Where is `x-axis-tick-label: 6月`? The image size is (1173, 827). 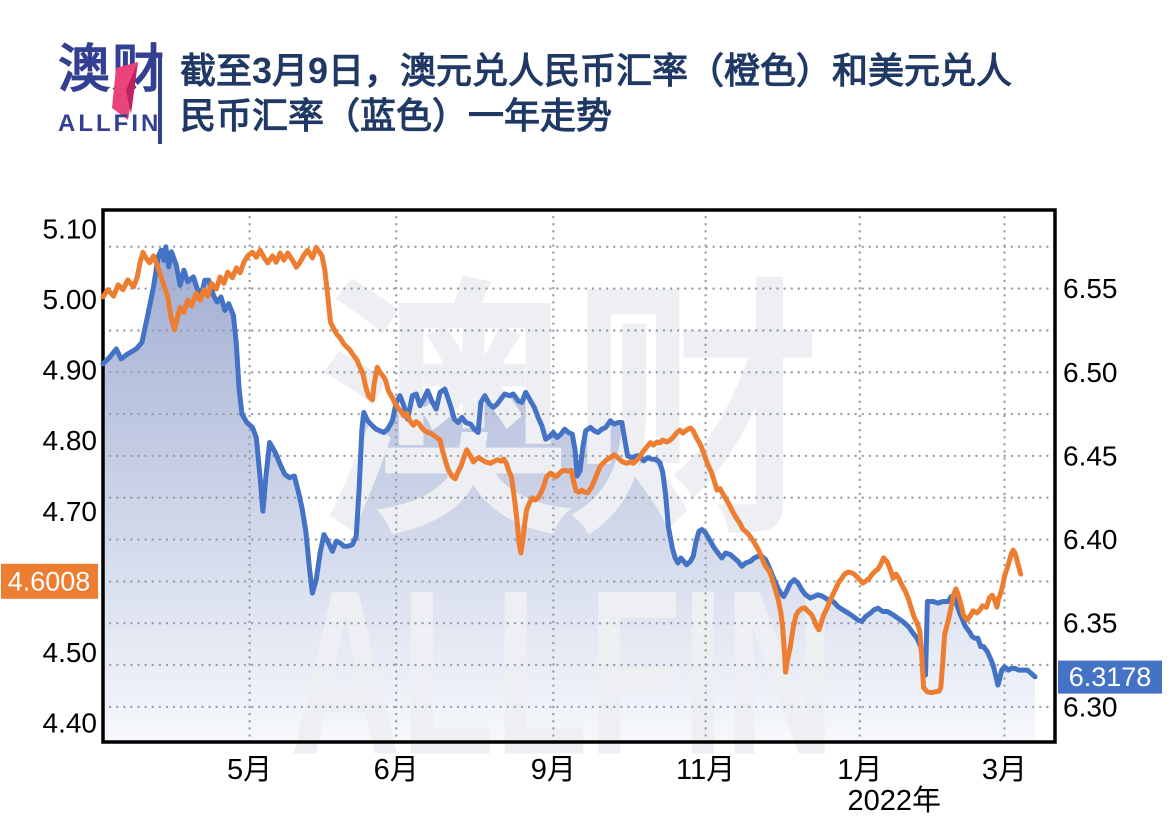
x-axis-tick-label: 6月 is located at coordinates (396, 770).